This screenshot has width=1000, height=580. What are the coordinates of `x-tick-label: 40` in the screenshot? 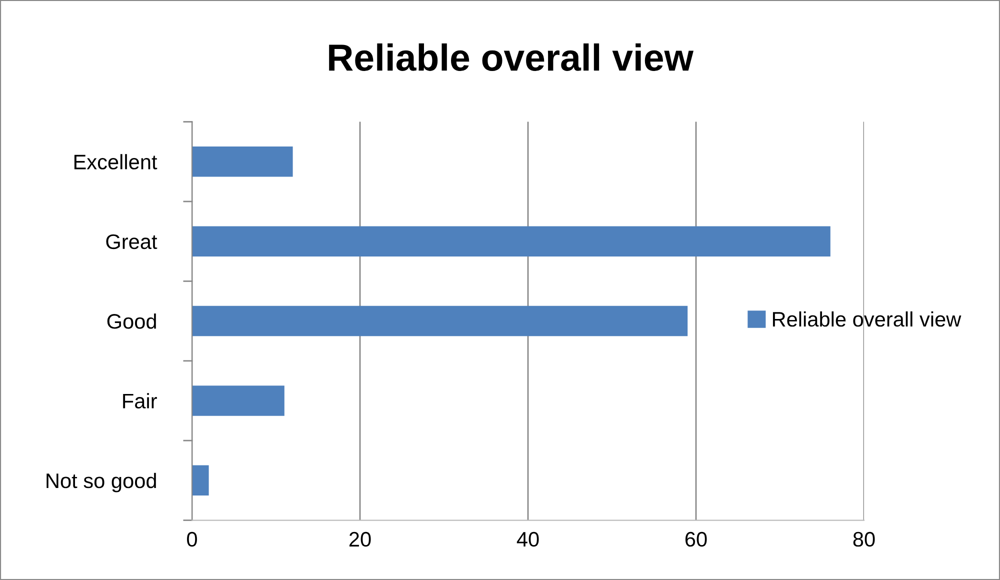 It's located at (527, 539).